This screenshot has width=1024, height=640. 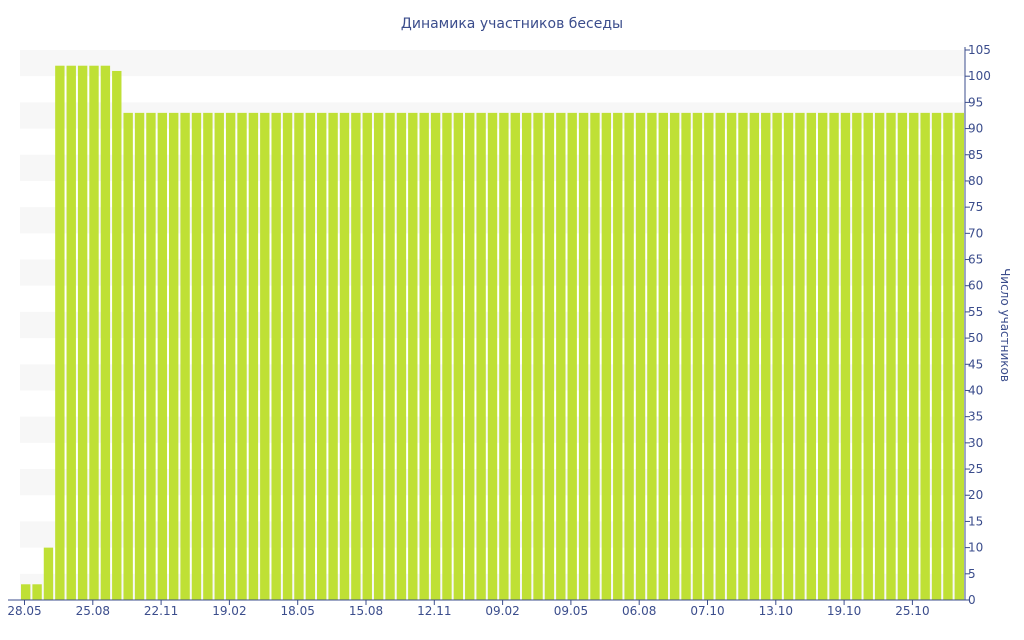 What do you see at coordinates (366, 611) in the screenshot?
I see `x-tick-label: 15.08` at bounding box center [366, 611].